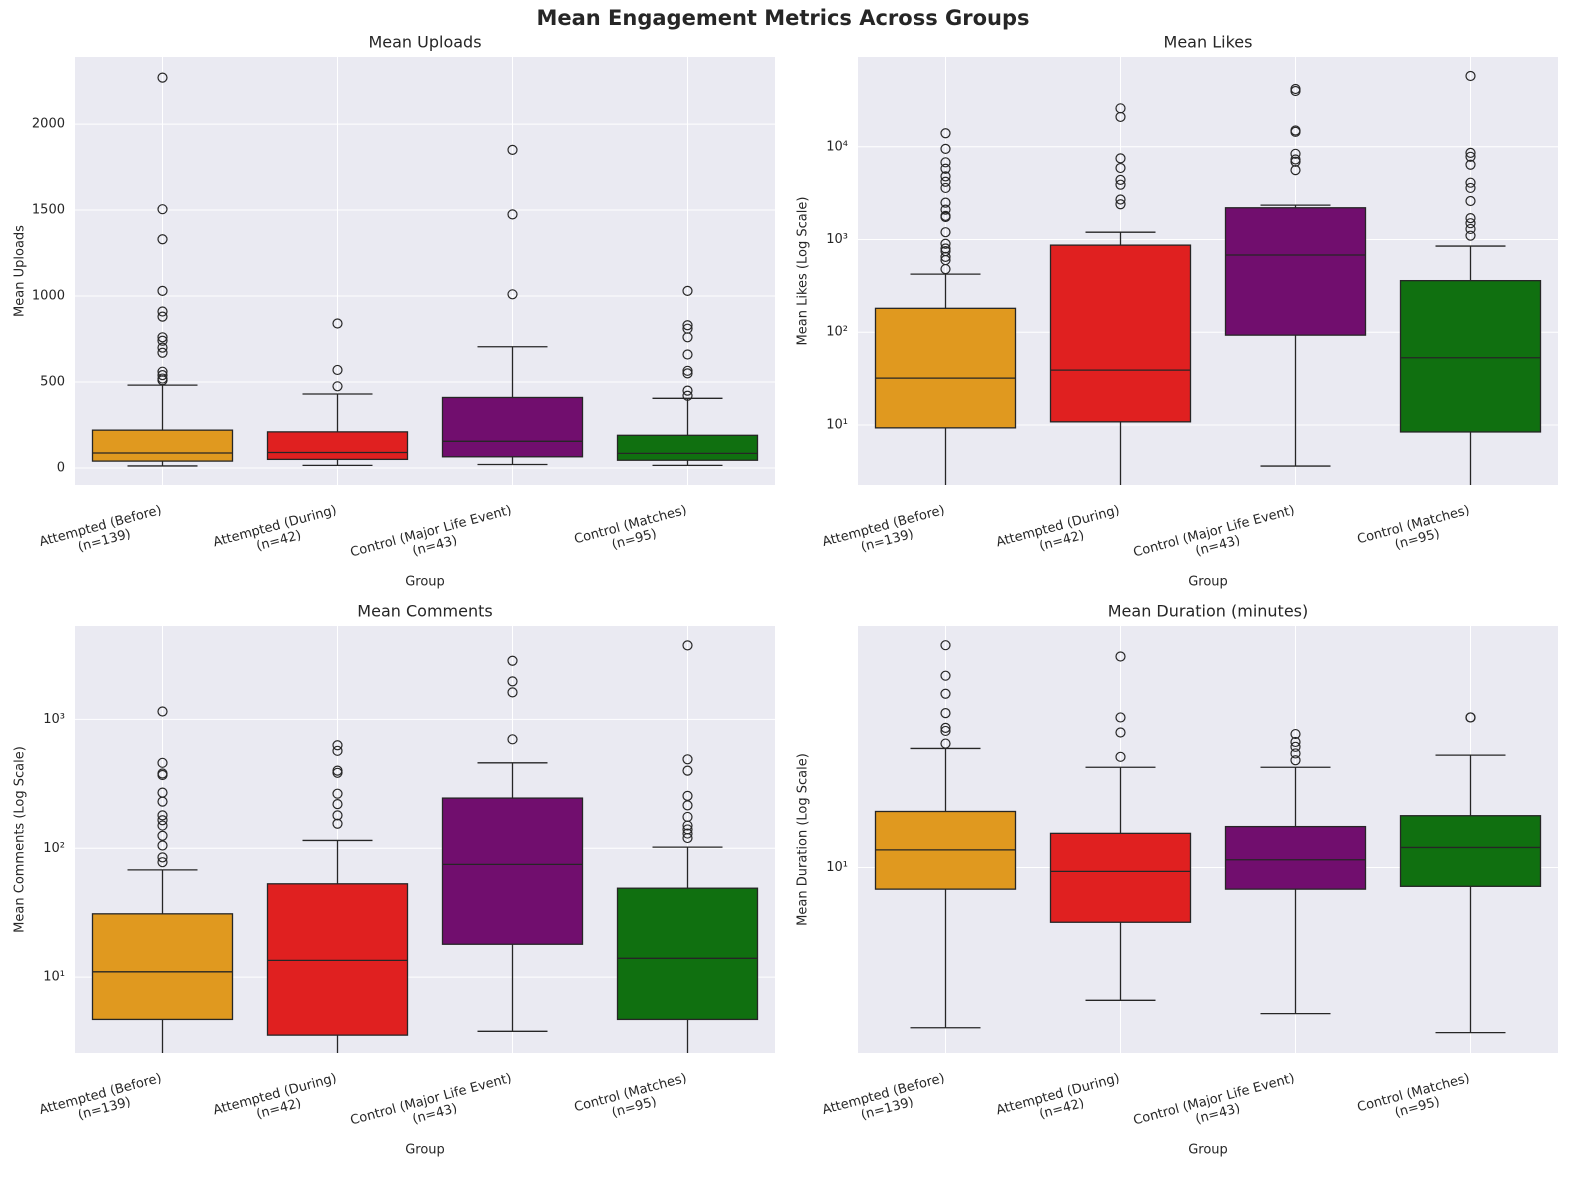 This screenshot has height=1180, width=1586. Describe the element at coordinates (20, 839) in the screenshot. I see `y-axis-label: Mean Comments (Log Scale)` at that location.